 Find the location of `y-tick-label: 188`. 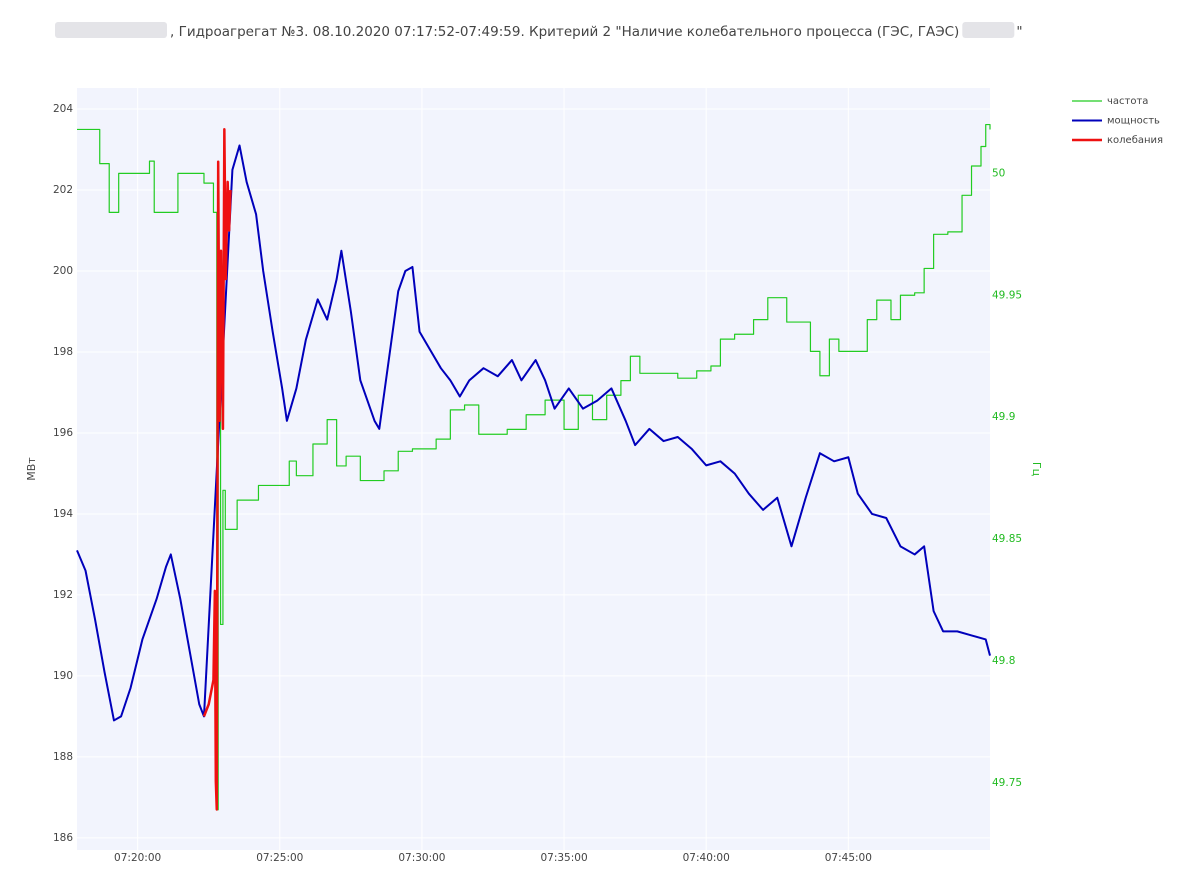

y-tick-label: 188 is located at coordinates (63, 757).